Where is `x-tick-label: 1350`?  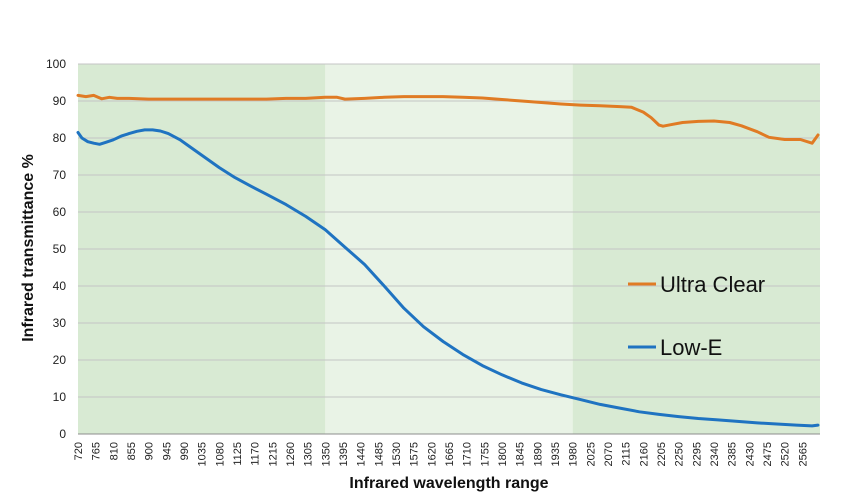 x-tick-label: 1350 is located at coordinates (326, 454).